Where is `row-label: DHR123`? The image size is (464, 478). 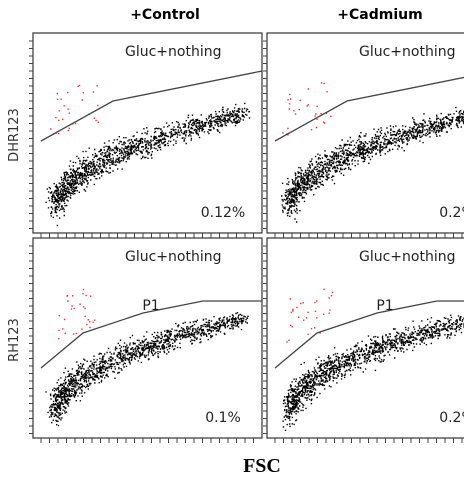 row-label: DHR123 is located at coordinates (14, 135).